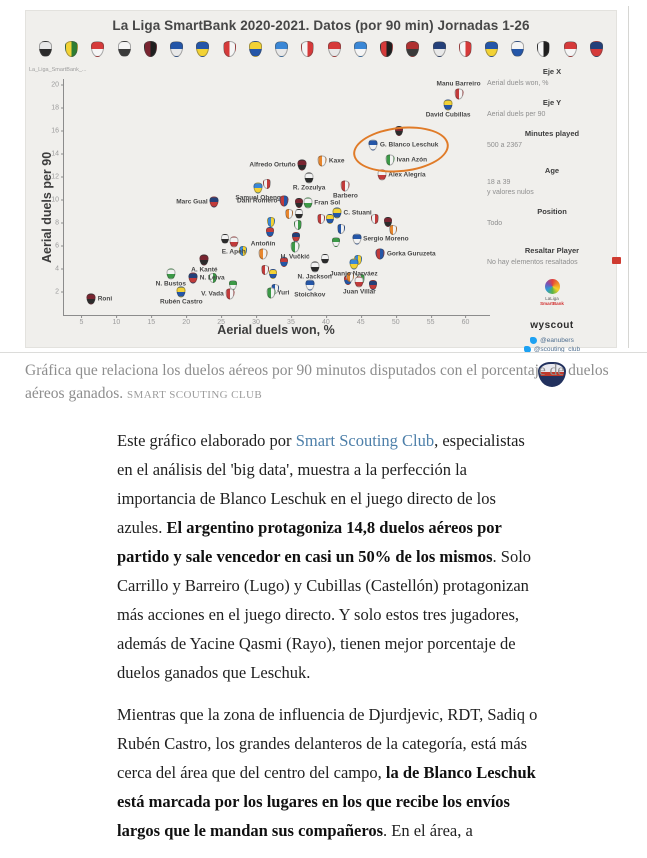 The width and height of the screenshot is (647, 858). Describe the element at coordinates (345, 196) in the screenshot. I see `player-label: Barbero` at that location.